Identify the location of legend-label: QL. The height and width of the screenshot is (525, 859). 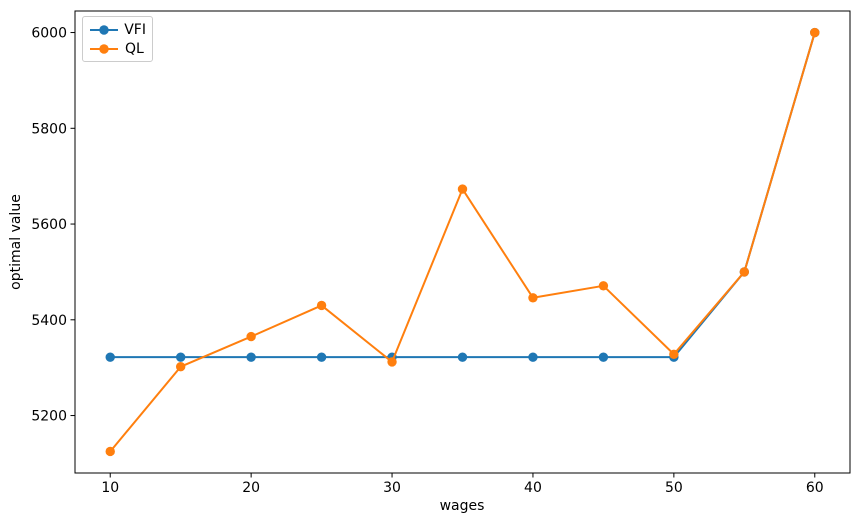
(134, 48).